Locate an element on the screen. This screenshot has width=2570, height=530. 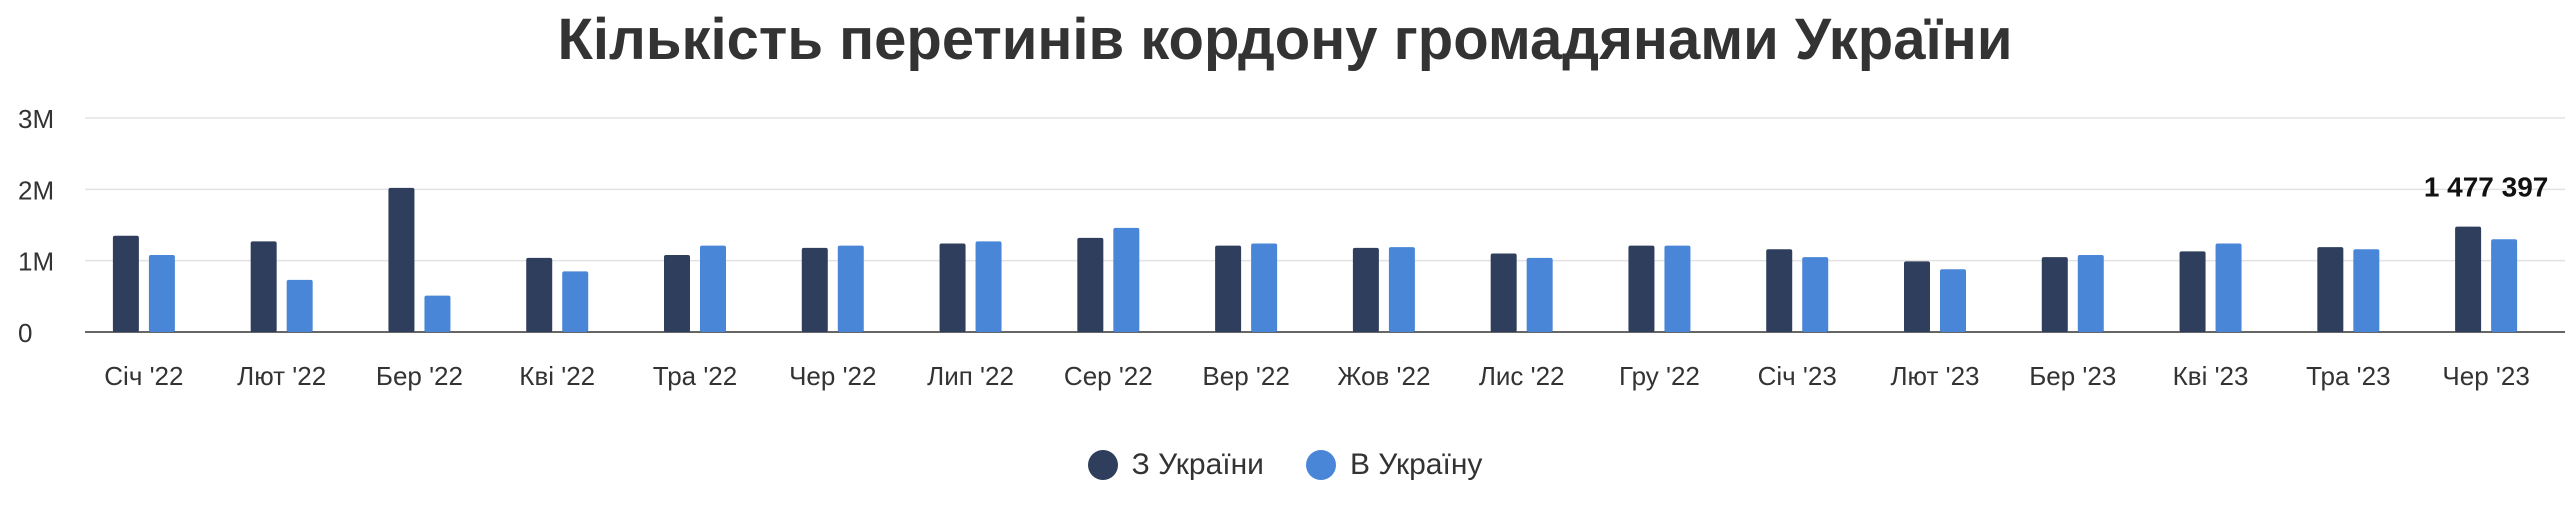
x-tick-label: Кві '23 is located at coordinates (2211, 376).